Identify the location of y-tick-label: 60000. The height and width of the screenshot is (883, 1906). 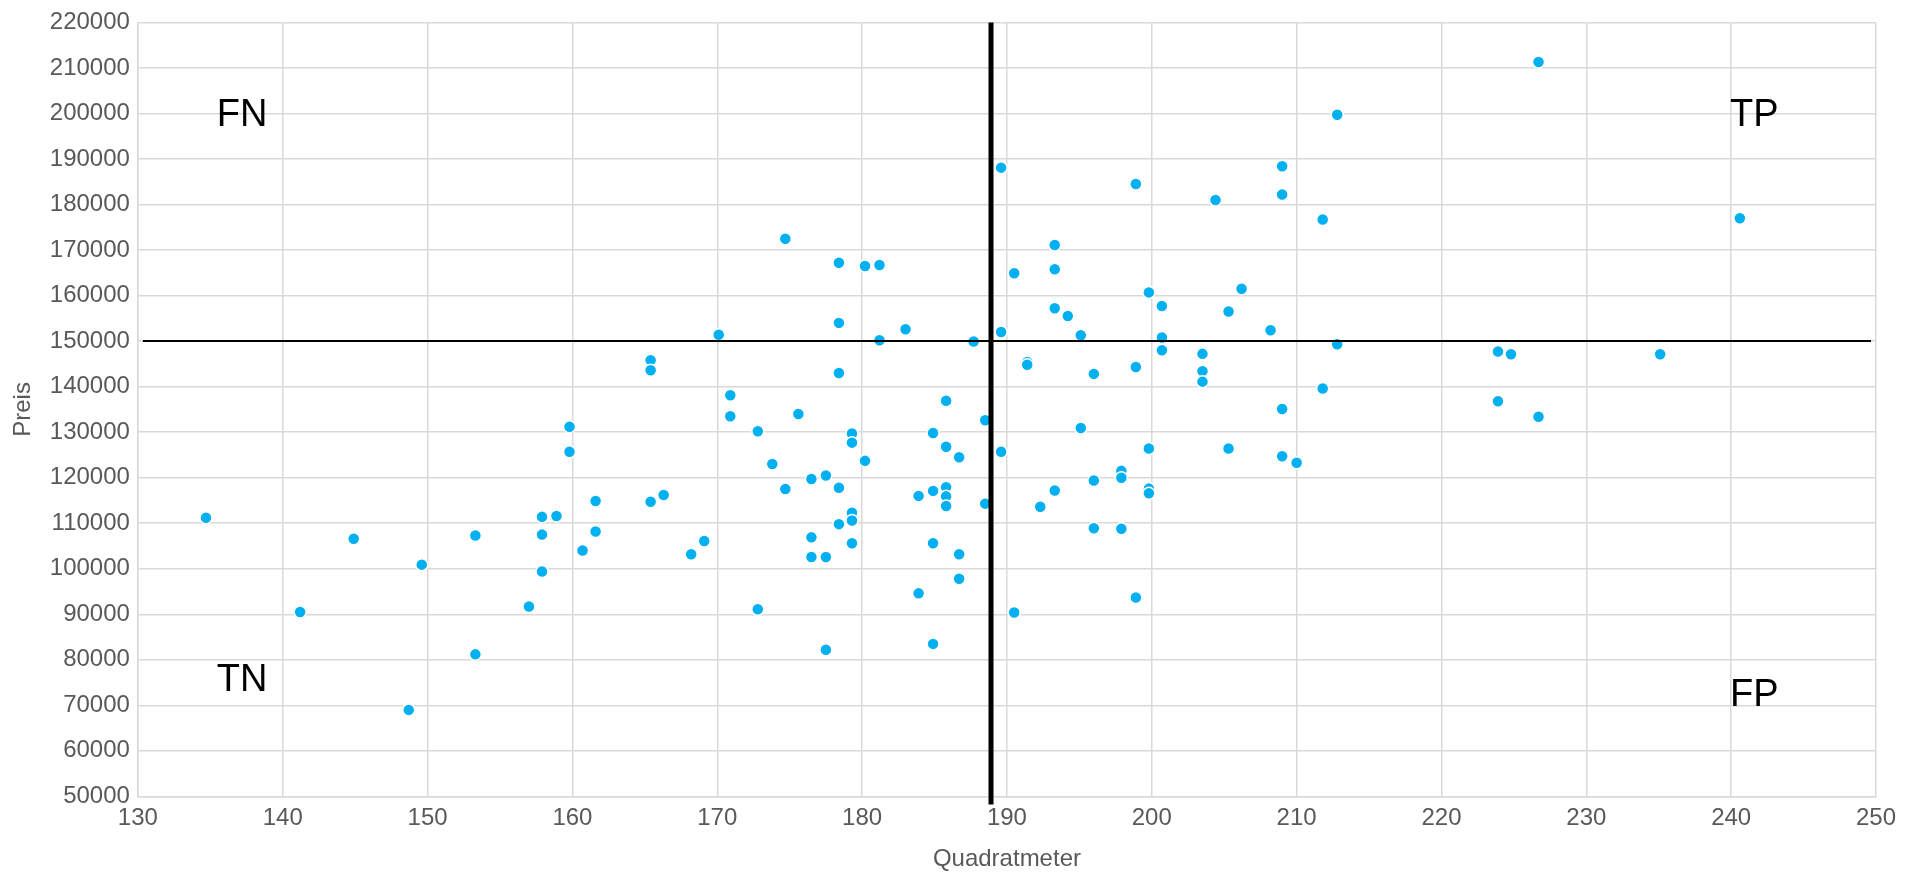
(96, 749).